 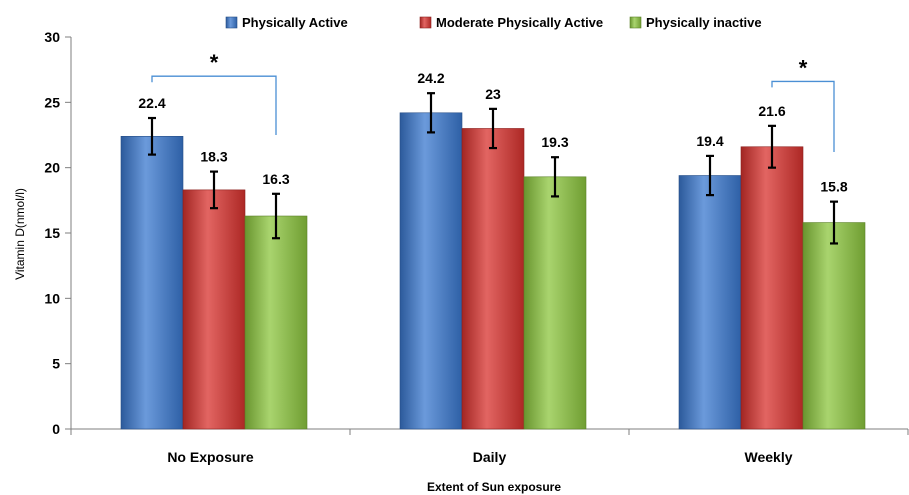 I want to click on data-label: 21.6, so click(x=771, y=111).